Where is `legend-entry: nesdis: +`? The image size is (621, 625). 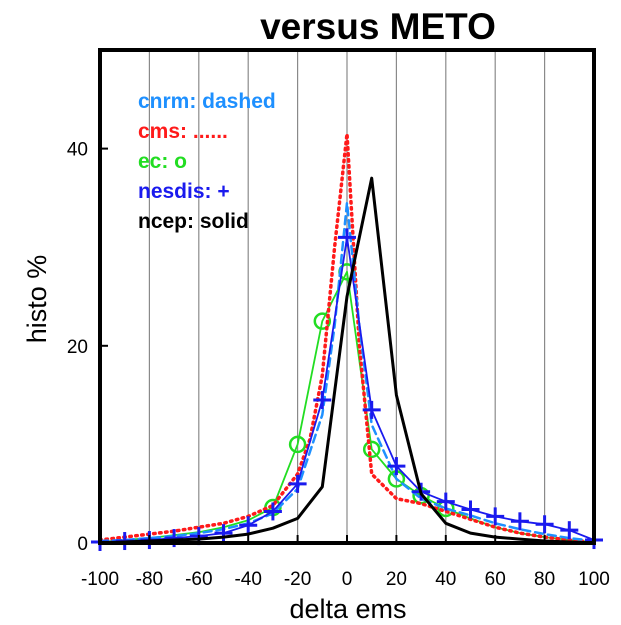 legend-entry: nesdis: + is located at coordinates (184, 191).